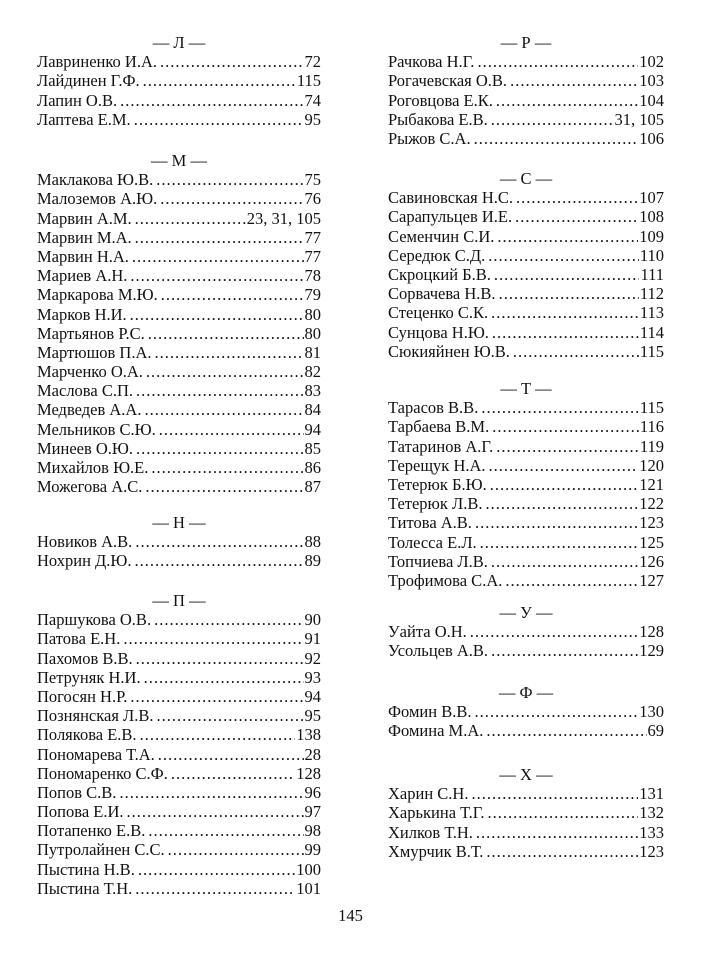  I want to click on entry-name: Попова Е.И., so click(80, 812).